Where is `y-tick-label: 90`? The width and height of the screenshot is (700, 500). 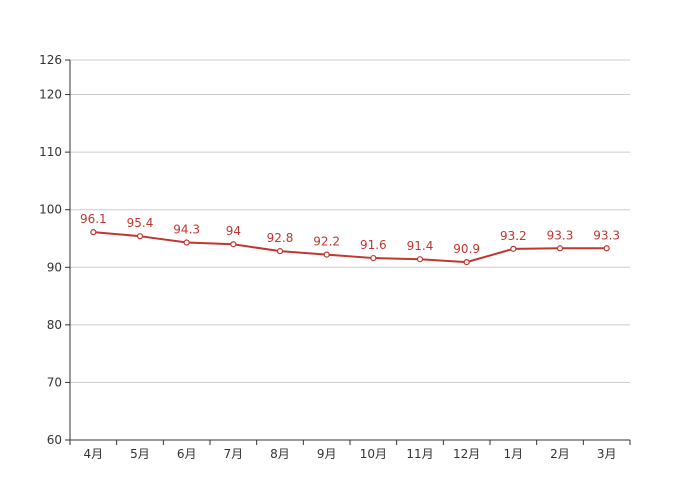
y-tick-label: 90 is located at coordinates (54, 267).